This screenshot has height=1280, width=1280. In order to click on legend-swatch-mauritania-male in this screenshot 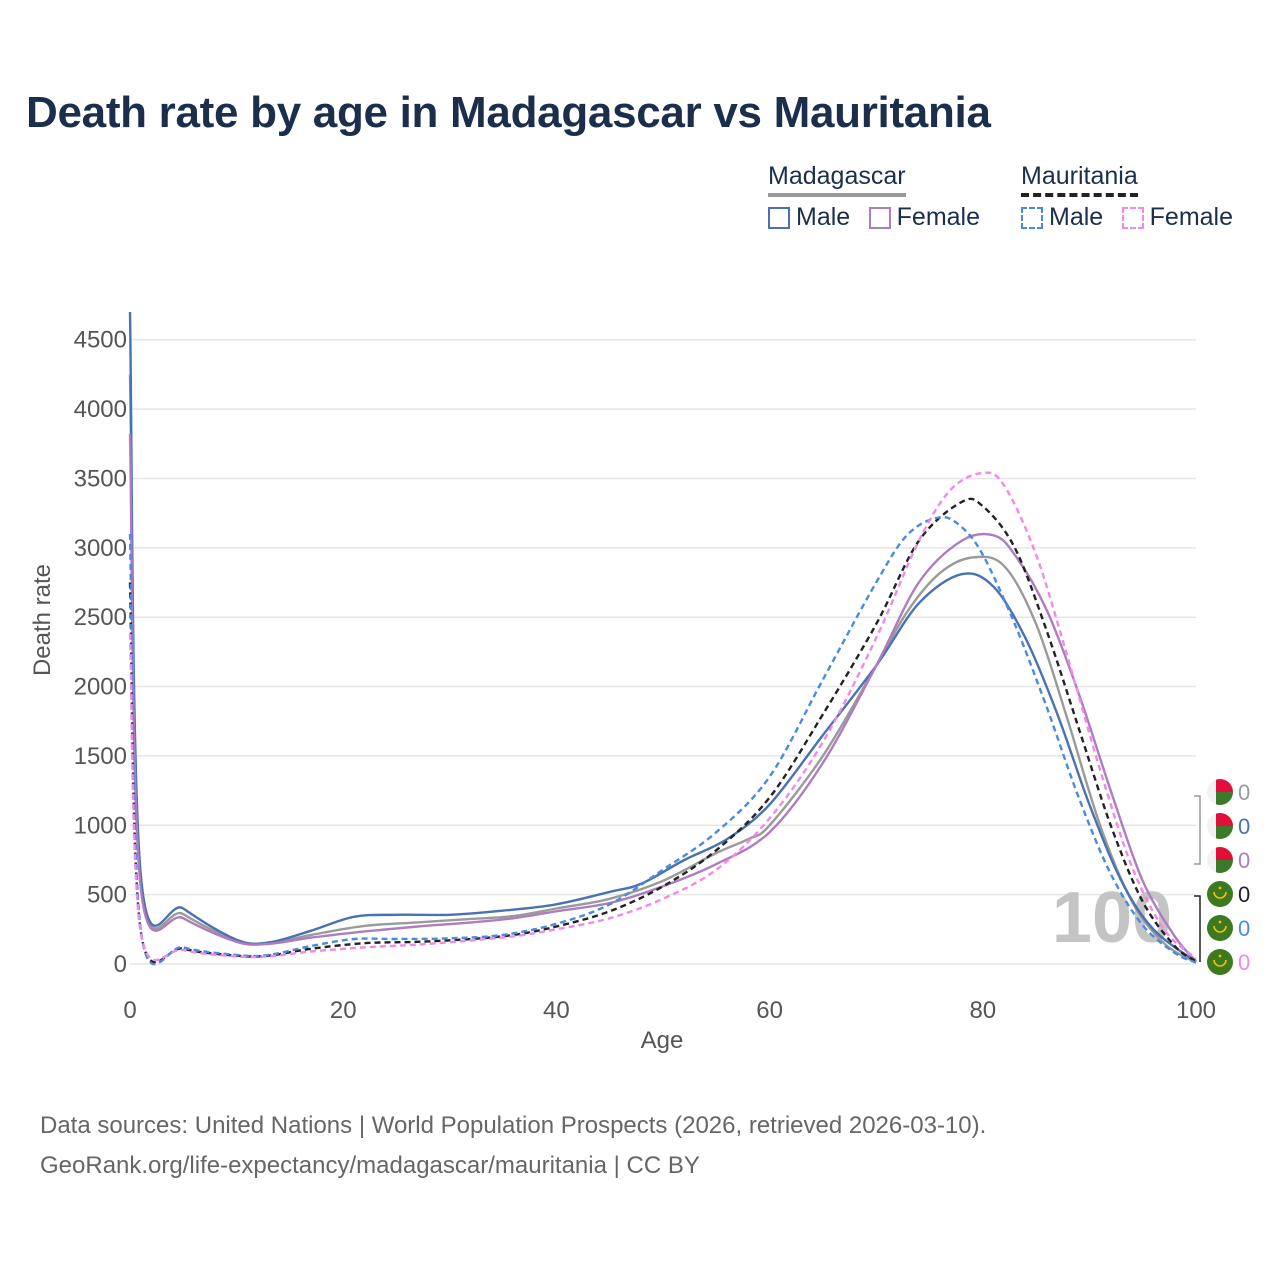, I will do `click(1032, 217)`.